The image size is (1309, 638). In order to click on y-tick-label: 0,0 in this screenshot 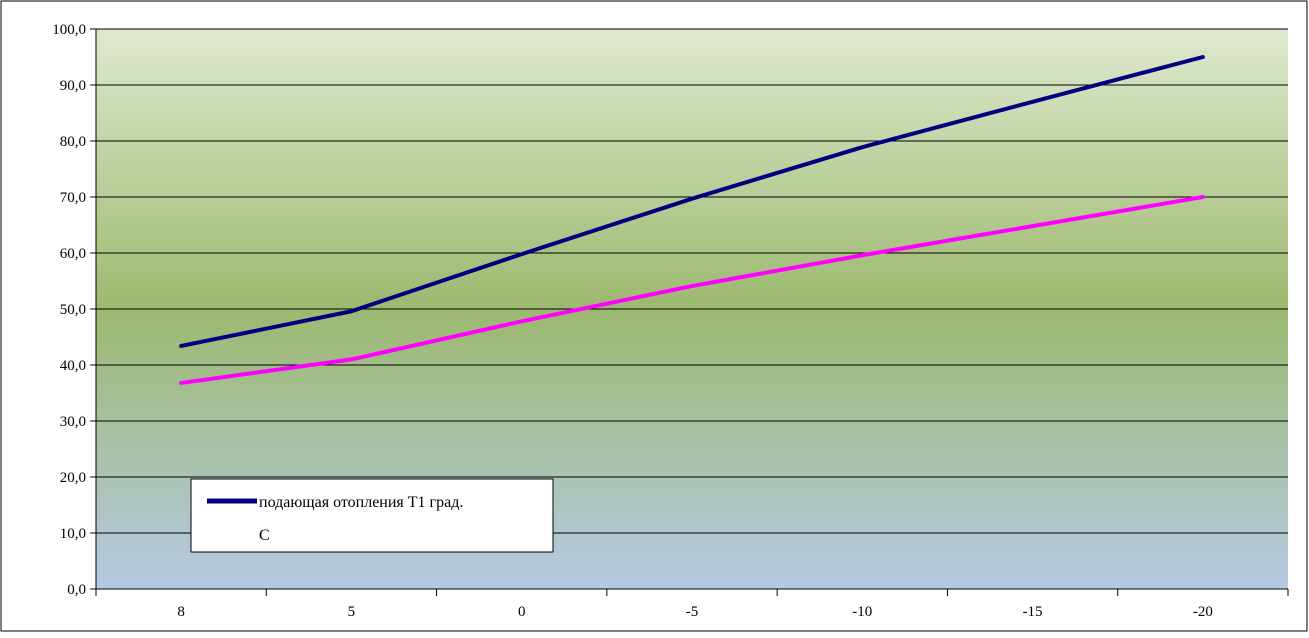, I will do `click(76, 590)`.